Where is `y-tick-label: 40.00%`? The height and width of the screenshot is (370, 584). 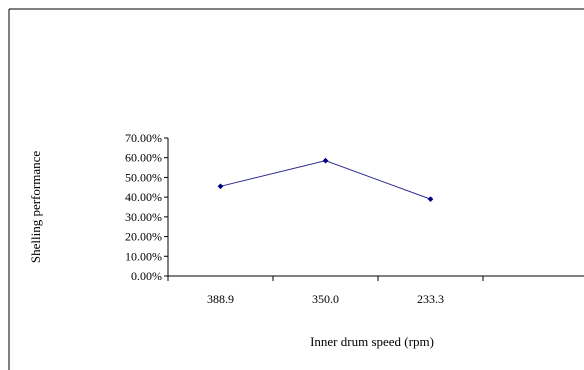
y-tick-label: 40.00% is located at coordinates (143, 197).